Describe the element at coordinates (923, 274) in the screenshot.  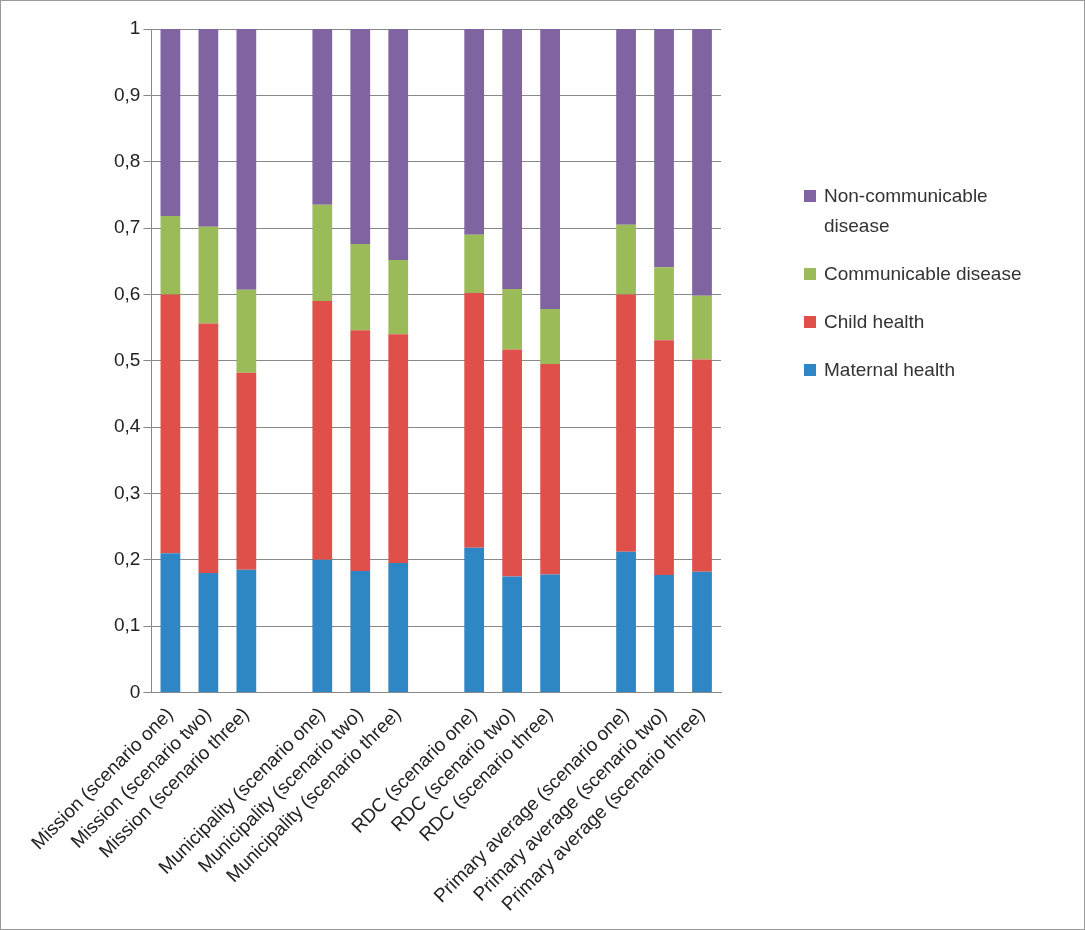
I see `legend-label: Communicable disease` at that location.